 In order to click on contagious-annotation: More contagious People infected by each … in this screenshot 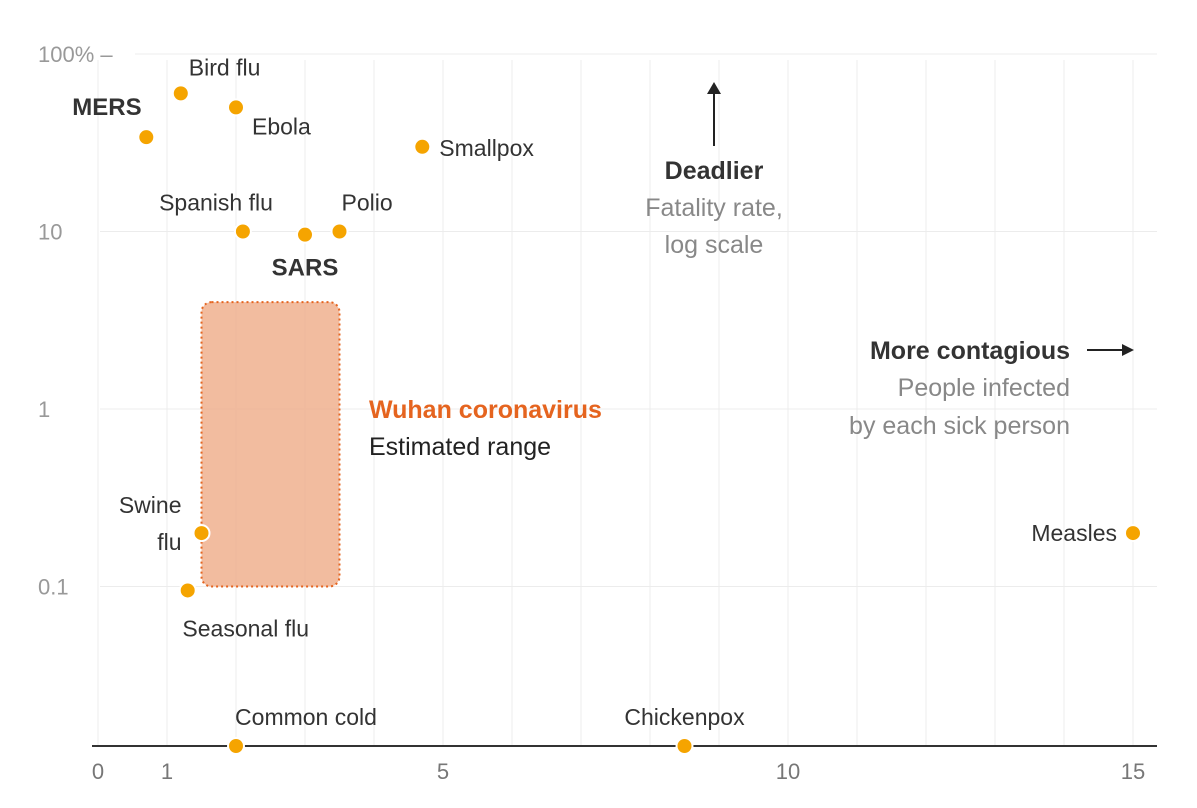, I will do `click(991, 388)`.